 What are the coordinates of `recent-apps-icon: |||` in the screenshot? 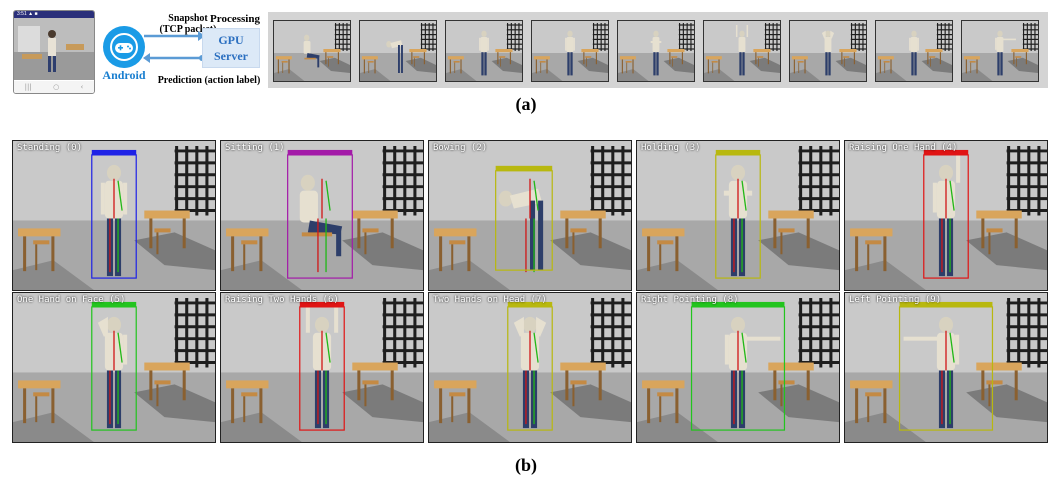 It's located at (28, 87).